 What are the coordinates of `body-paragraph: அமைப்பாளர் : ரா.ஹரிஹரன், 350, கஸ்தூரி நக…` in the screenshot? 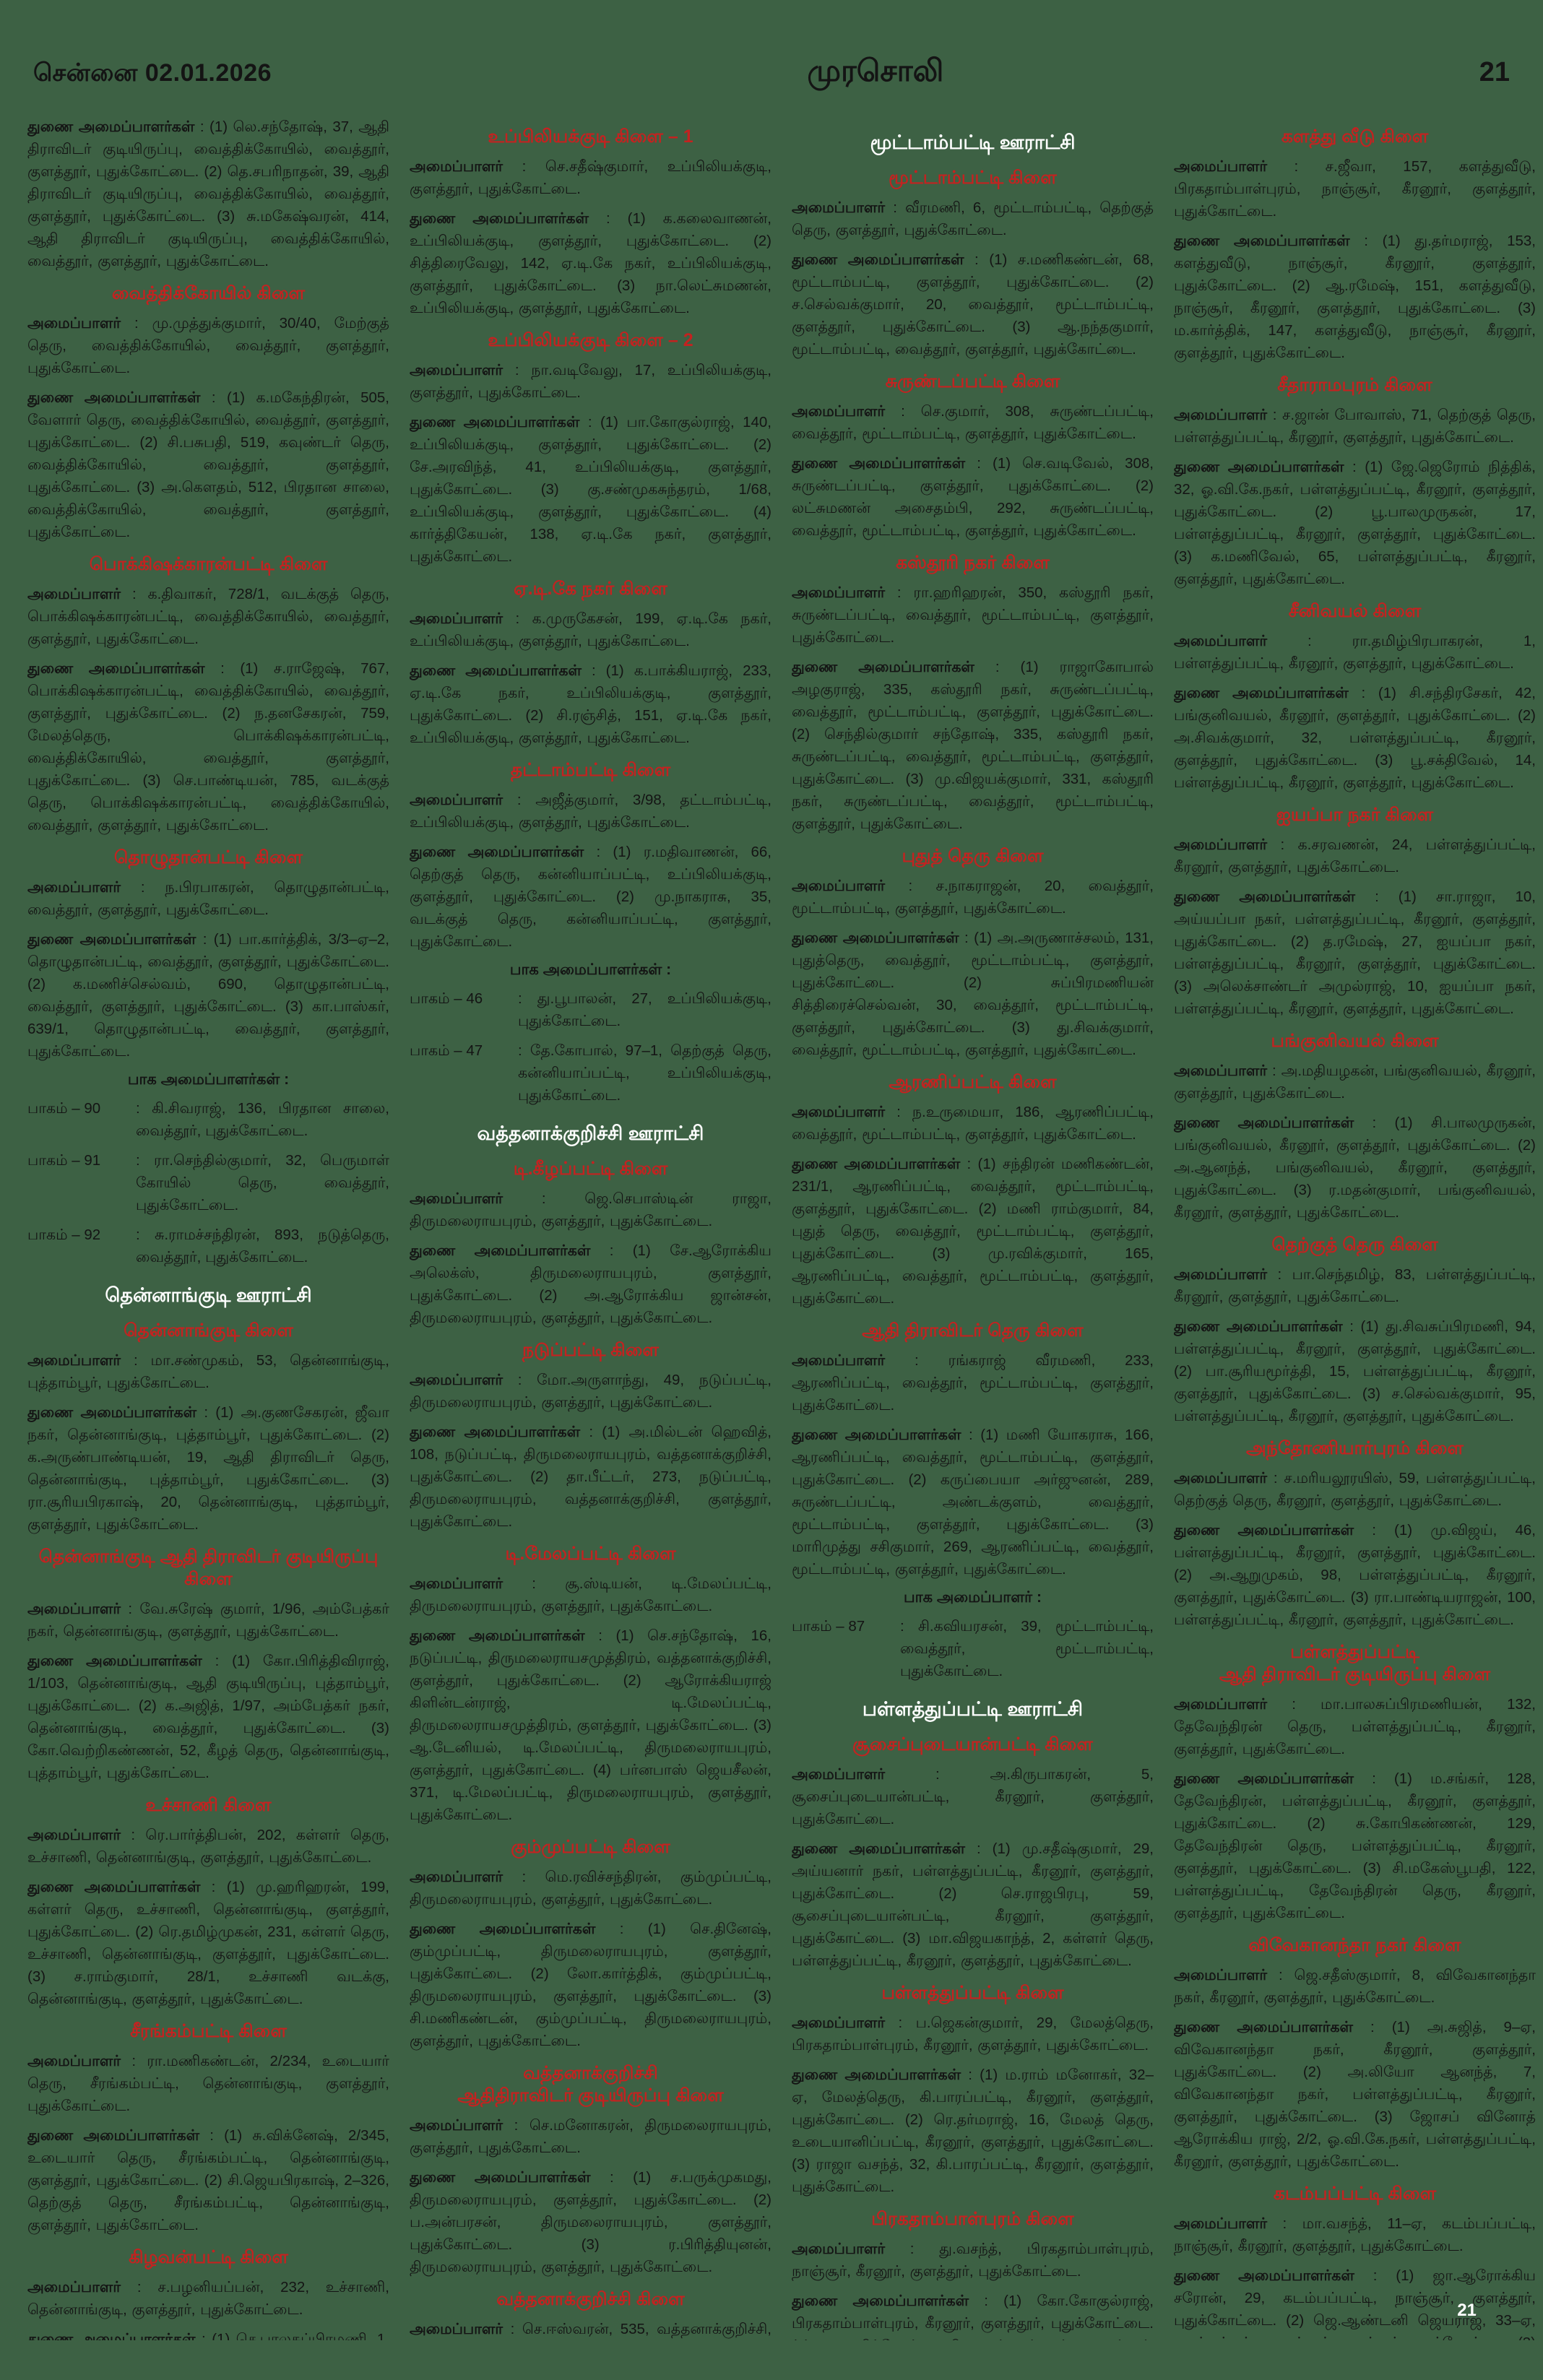 It's located at (973, 615).